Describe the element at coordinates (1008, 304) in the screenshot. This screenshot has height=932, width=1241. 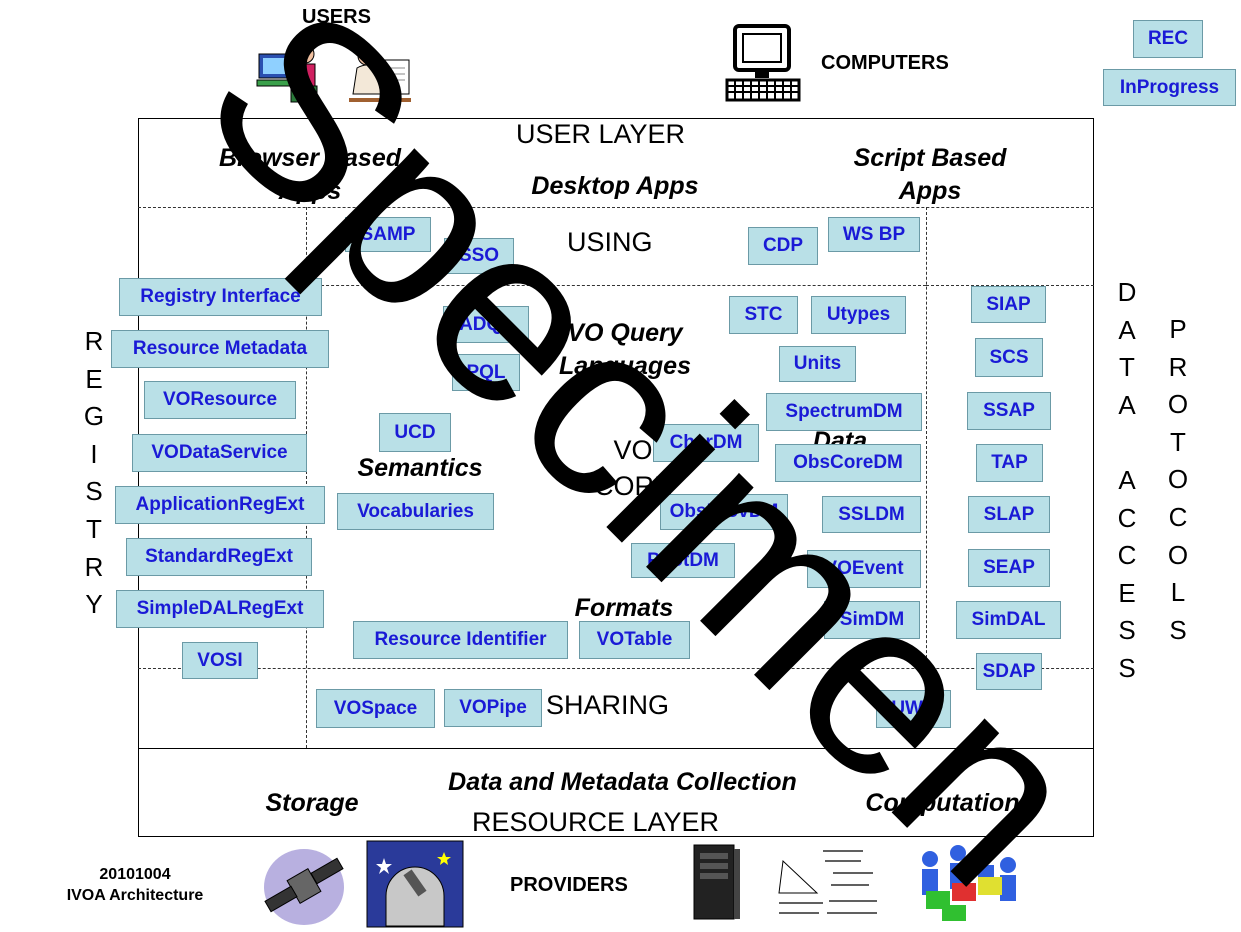
I see `std-siap: SIAP` at that location.